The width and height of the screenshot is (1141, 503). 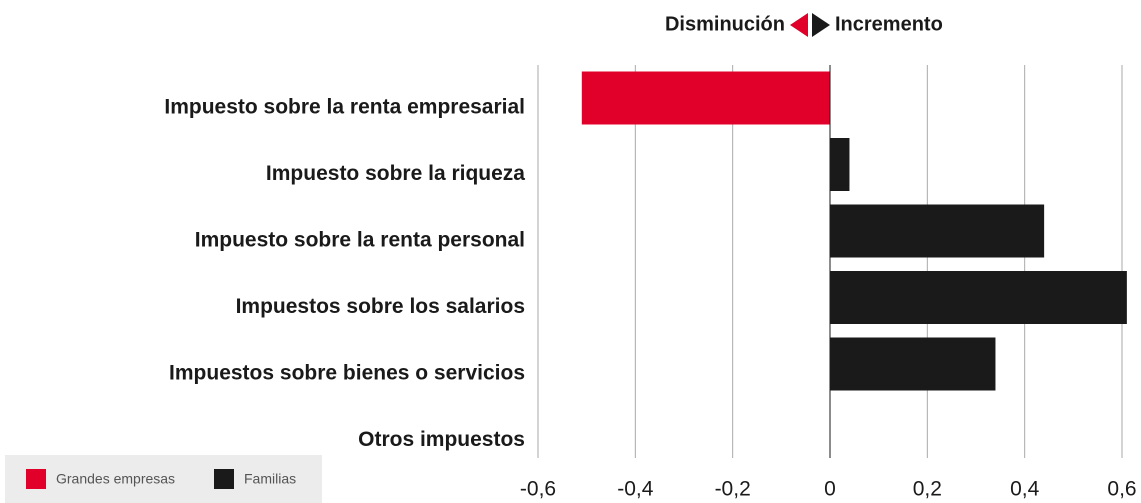 I want to click on x-tick-label: -0,2, so click(x=733, y=489).